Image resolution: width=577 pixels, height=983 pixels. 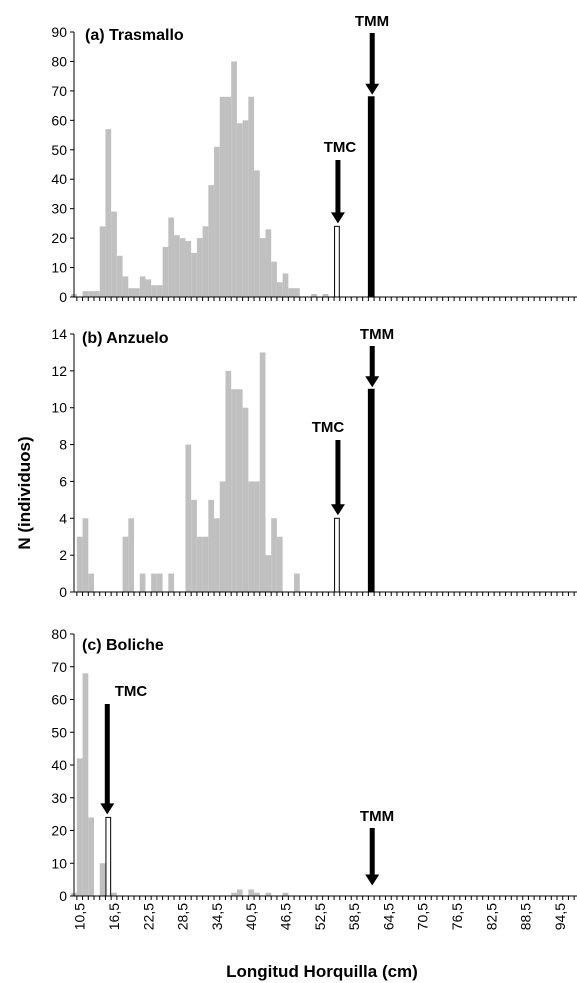 I want to click on x-tick-label: 22,5, so click(x=148, y=916).